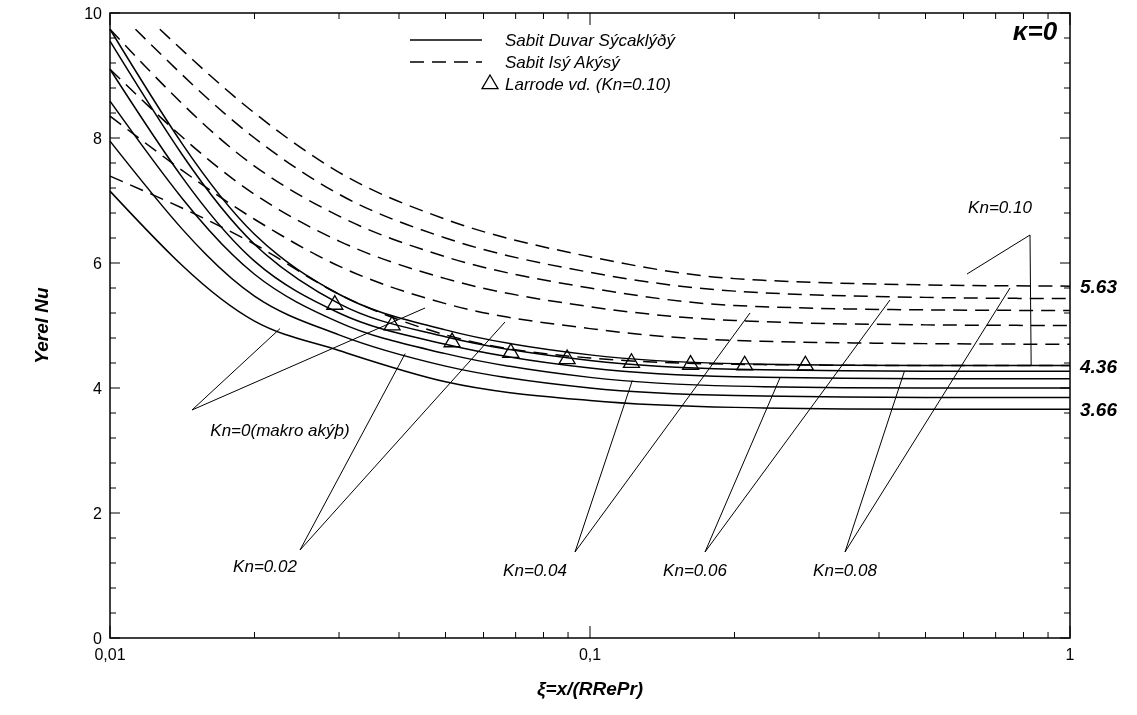  Describe the element at coordinates (98, 513) in the screenshot. I see `y-tick-label: 2` at that location.